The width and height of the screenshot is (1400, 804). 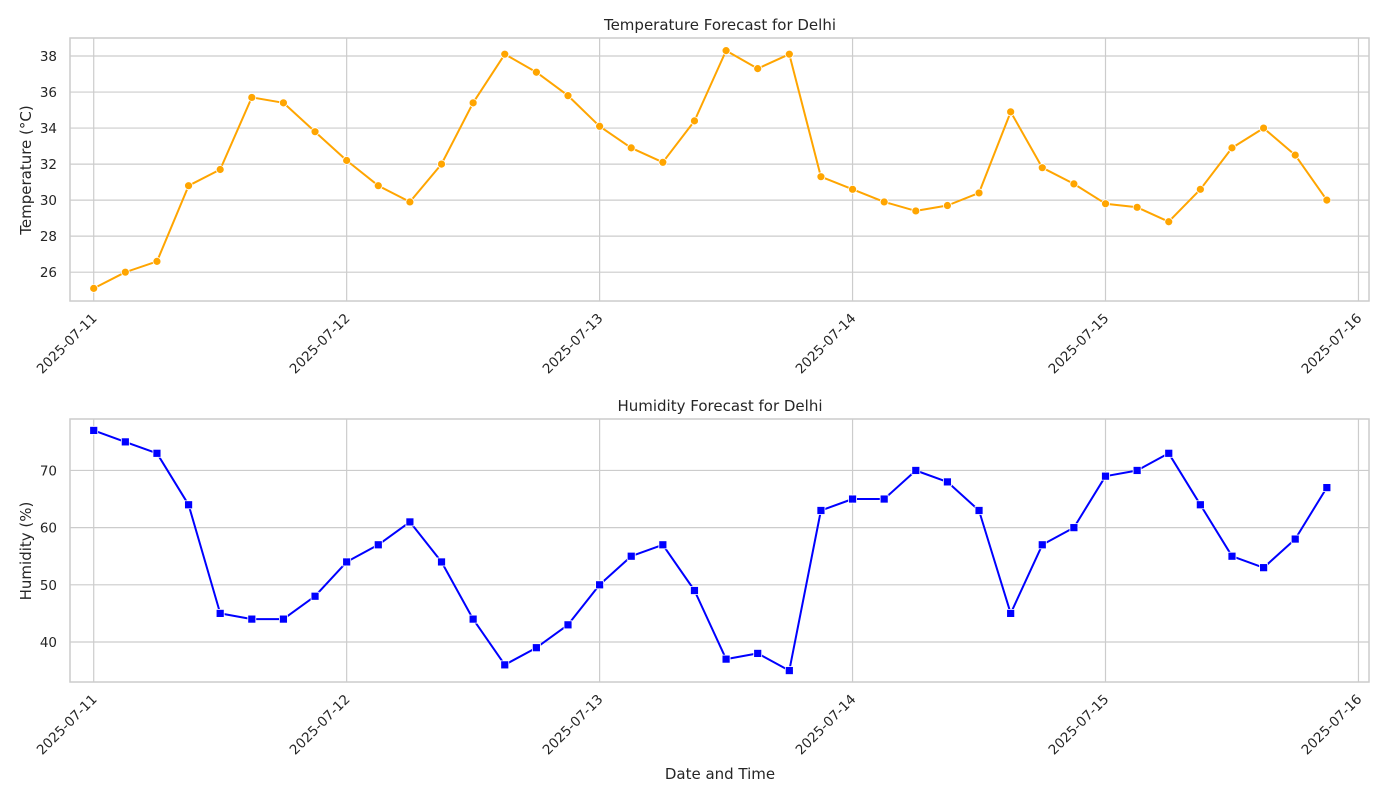 What do you see at coordinates (48, 201) in the screenshot?
I see `temperature-y-tick-label: 30` at bounding box center [48, 201].